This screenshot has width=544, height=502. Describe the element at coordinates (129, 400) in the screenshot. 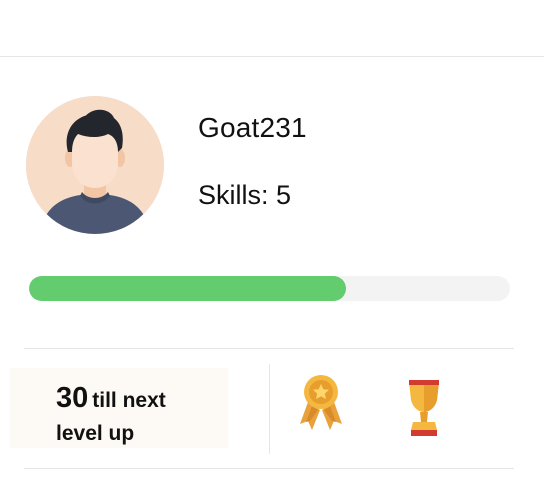

I see `levels-remaining-text: till next` at that location.